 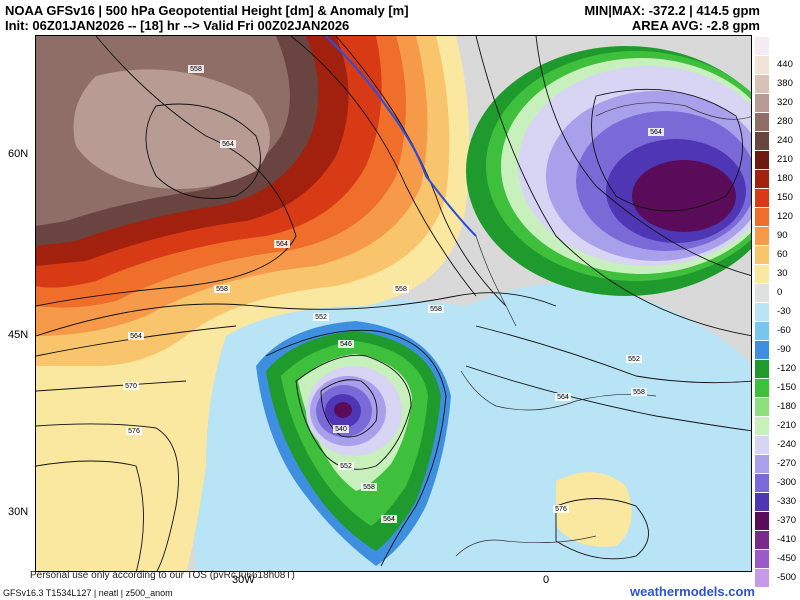 I want to click on legend-item: -180, so click(x=777, y=406).